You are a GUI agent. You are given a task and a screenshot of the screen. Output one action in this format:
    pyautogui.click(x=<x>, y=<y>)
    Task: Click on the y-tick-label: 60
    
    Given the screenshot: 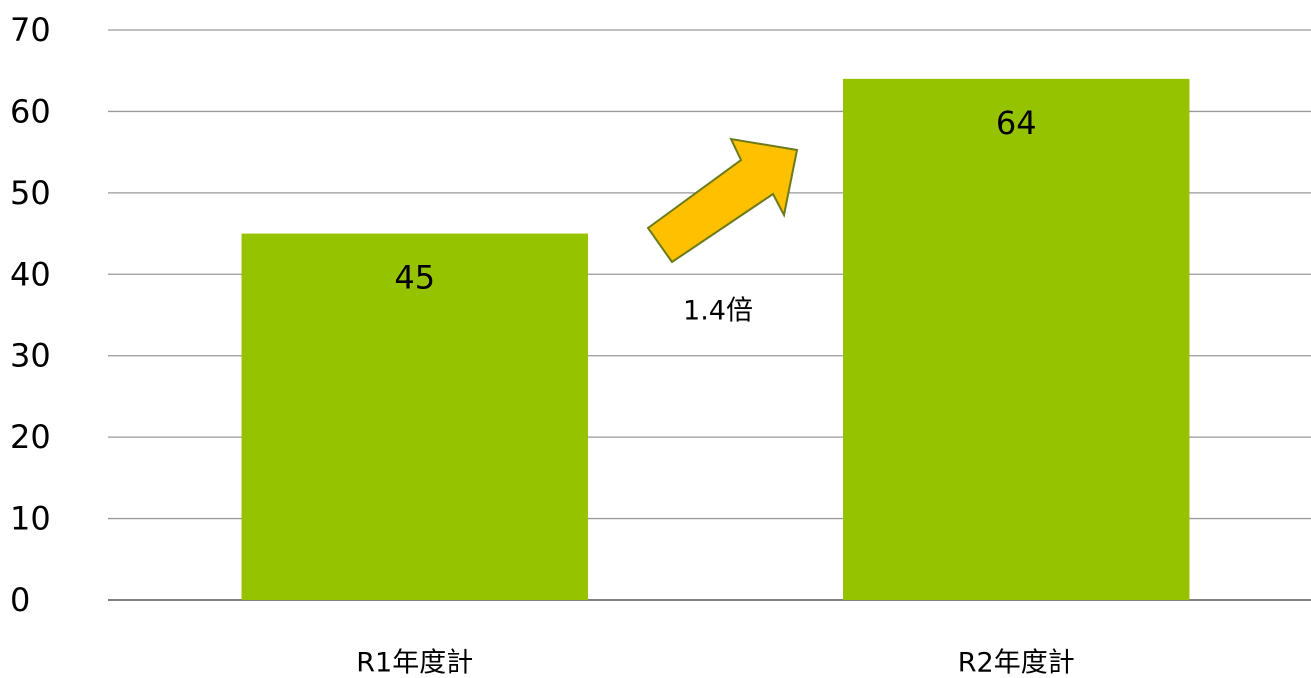 What is the action you would take?
    pyautogui.click(x=30, y=111)
    